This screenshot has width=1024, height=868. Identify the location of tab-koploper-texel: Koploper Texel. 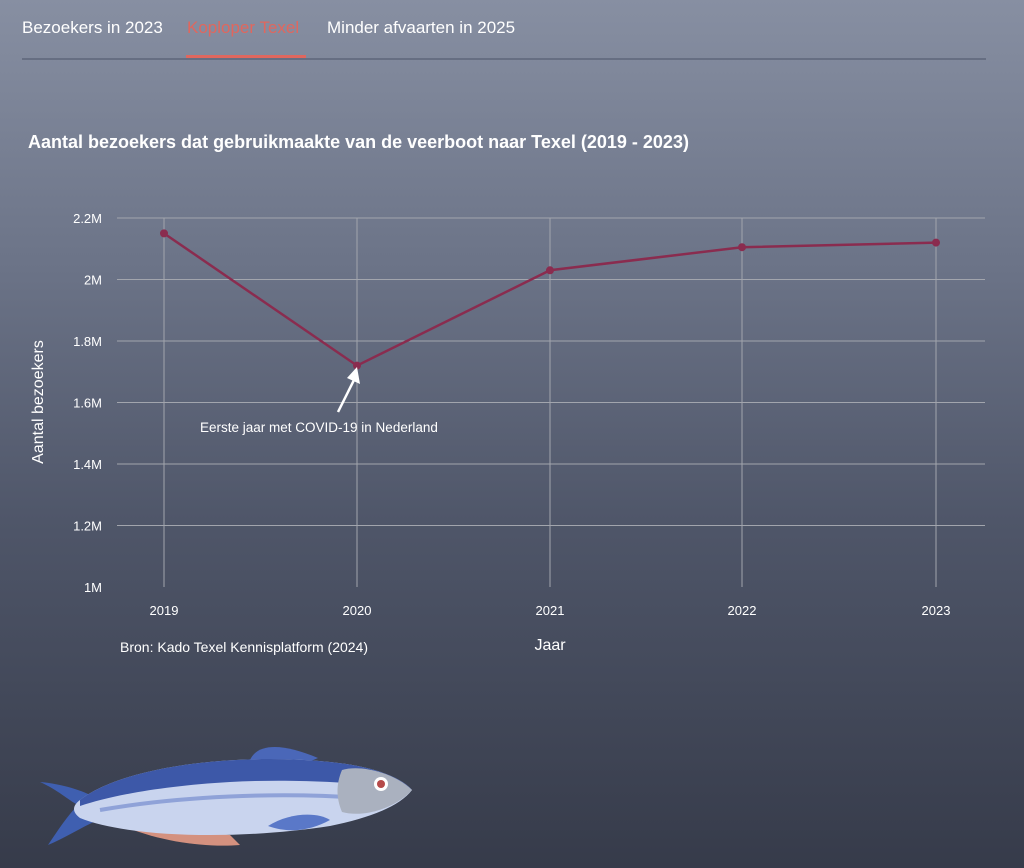
(243, 27).